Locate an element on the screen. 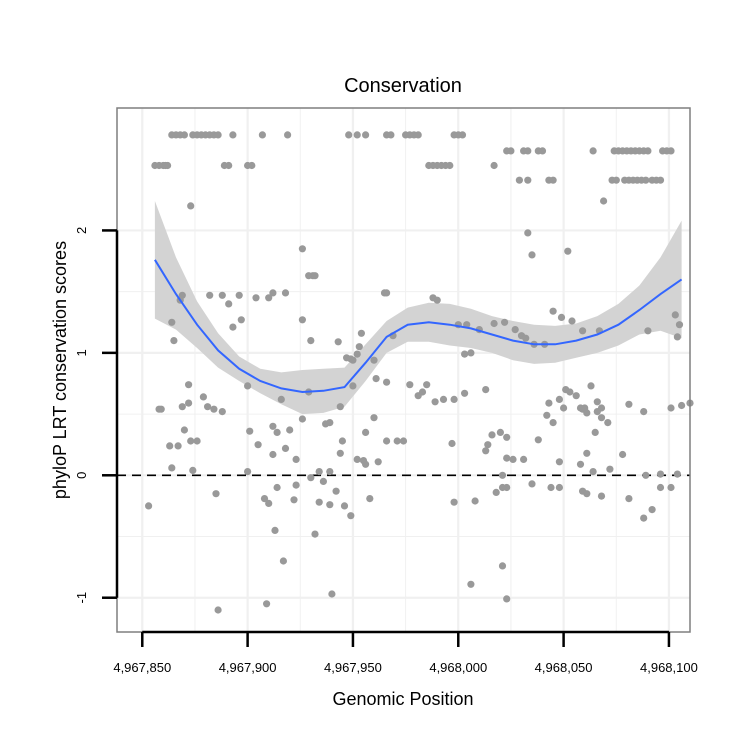  y-axis: -1 0 1 2 is located at coordinates (96, 415).